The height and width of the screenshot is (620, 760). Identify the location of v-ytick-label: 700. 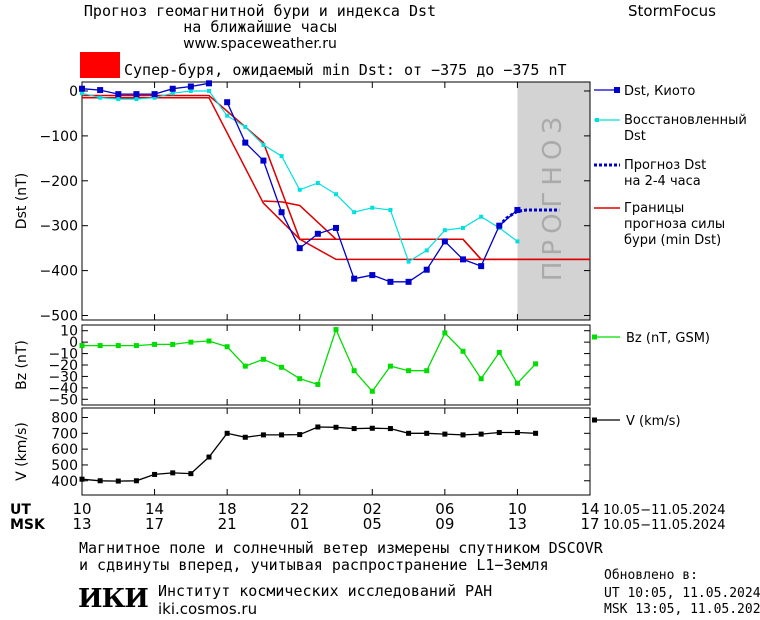
(64, 434).